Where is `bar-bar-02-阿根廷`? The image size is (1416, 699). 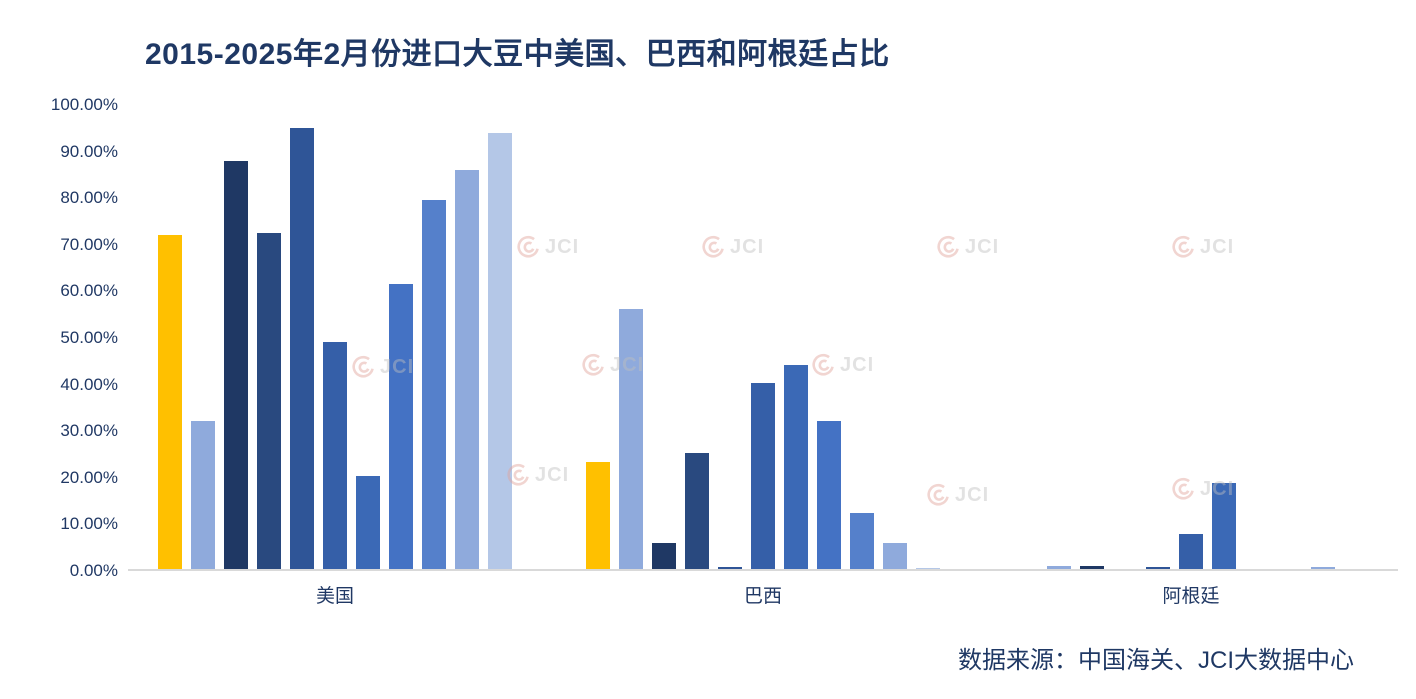 bar-bar-02-阿根廷 is located at coordinates (1059, 567).